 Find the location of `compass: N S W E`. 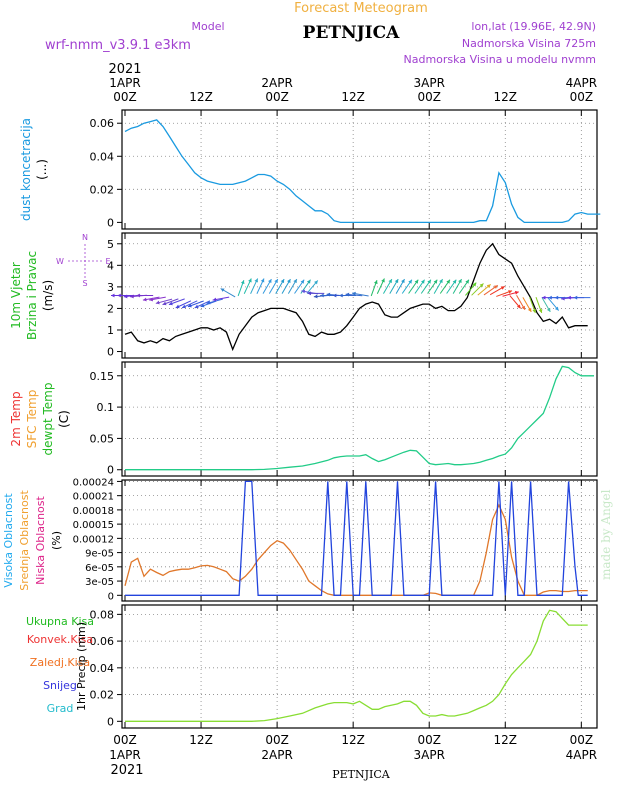

compass: N S W E is located at coordinates (83, 260).